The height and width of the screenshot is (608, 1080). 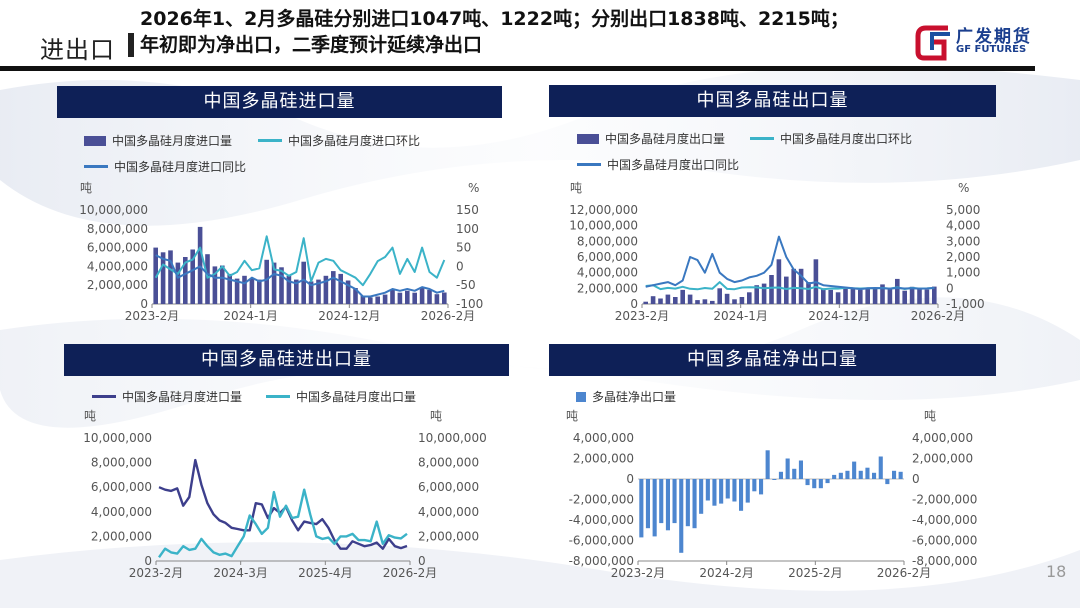 I want to click on right-tick-label: 2,000, so click(x=963, y=257).